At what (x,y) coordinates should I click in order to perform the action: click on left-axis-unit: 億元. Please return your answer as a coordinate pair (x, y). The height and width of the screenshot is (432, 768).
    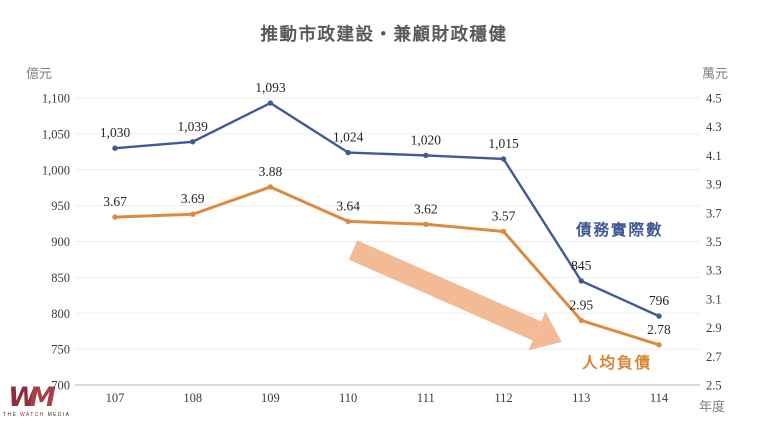
    Looking at the image, I should click on (39, 73).